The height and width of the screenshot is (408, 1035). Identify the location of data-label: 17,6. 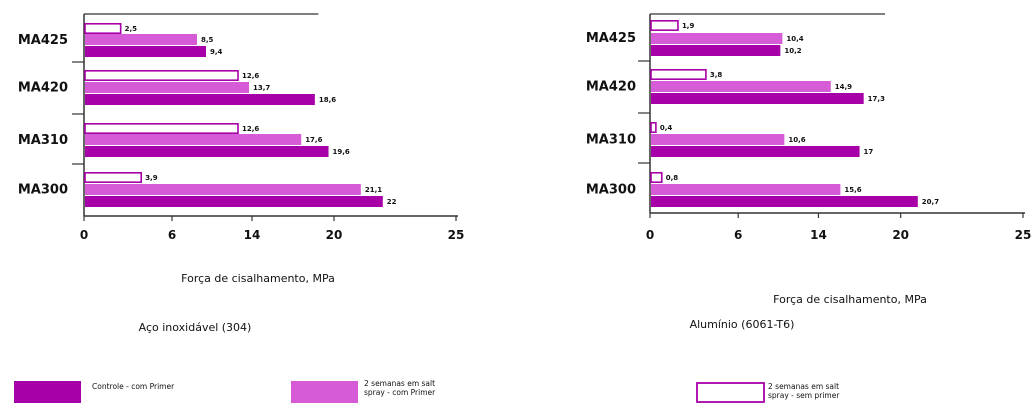
(313, 140).